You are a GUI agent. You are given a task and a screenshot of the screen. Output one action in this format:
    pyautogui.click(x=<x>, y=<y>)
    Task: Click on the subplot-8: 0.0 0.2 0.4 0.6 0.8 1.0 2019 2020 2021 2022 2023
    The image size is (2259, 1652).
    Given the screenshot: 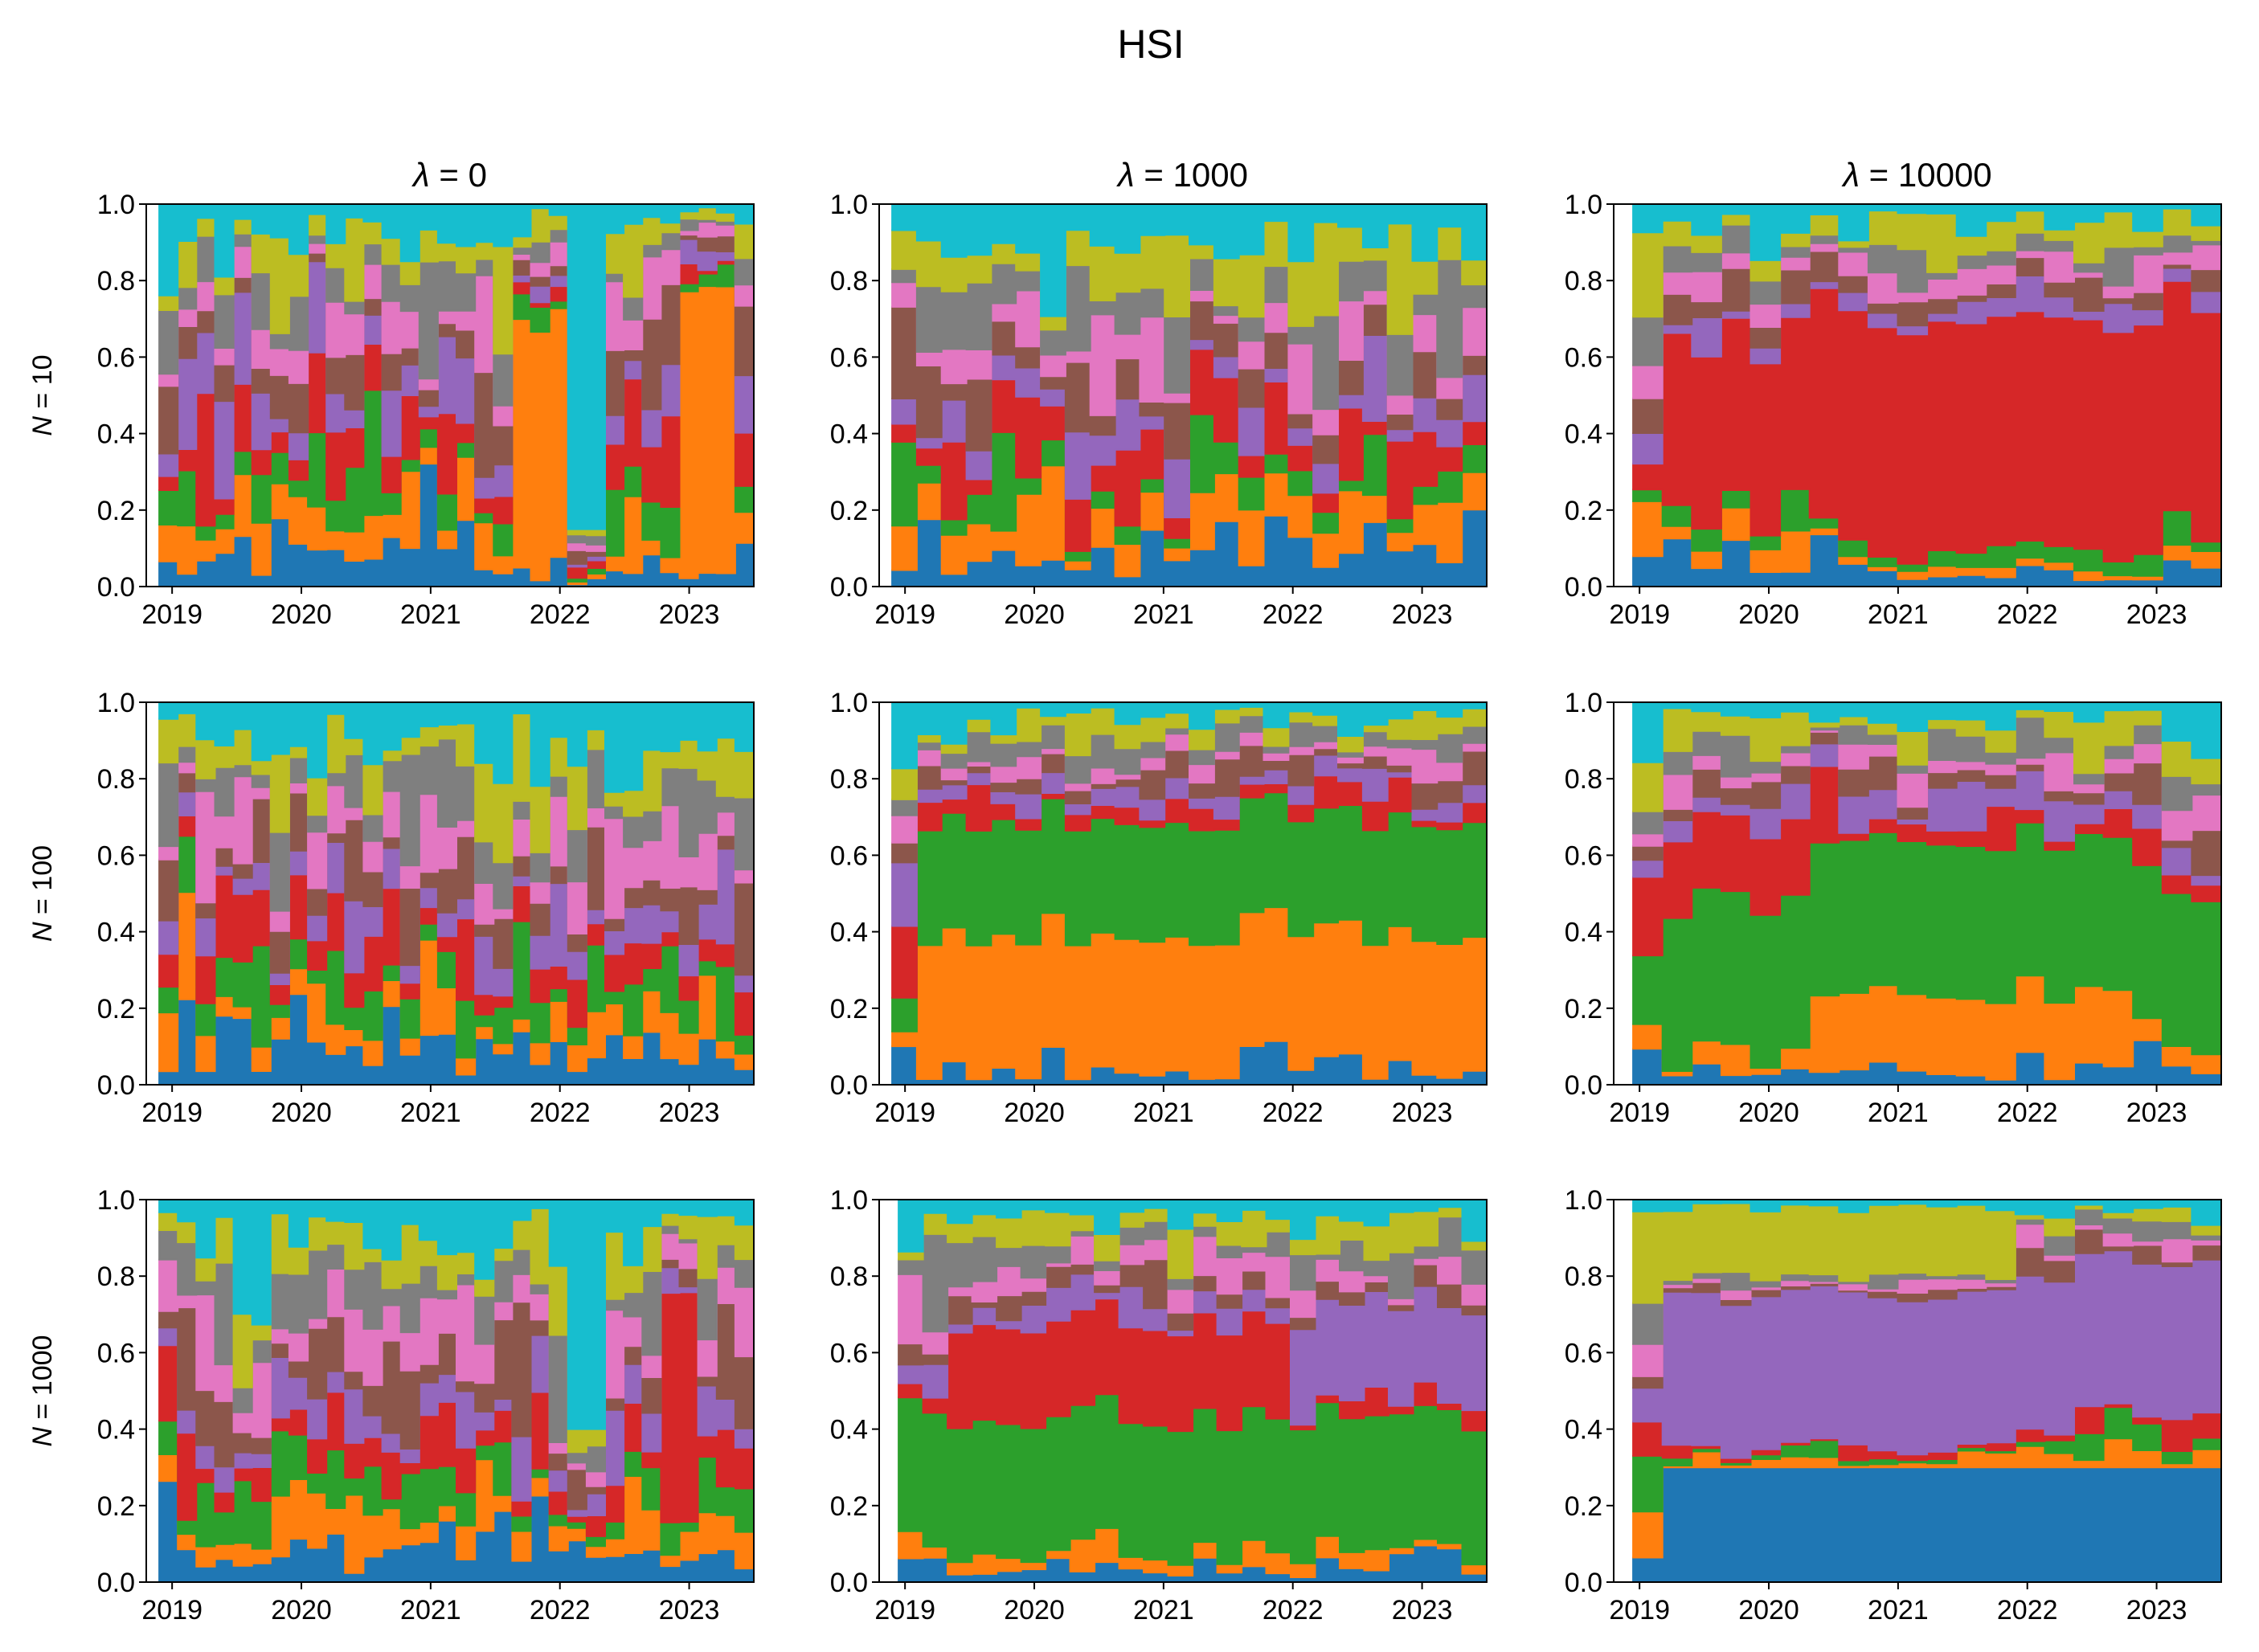 What is the action you would take?
    pyautogui.click(x=1159, y=1405)
    